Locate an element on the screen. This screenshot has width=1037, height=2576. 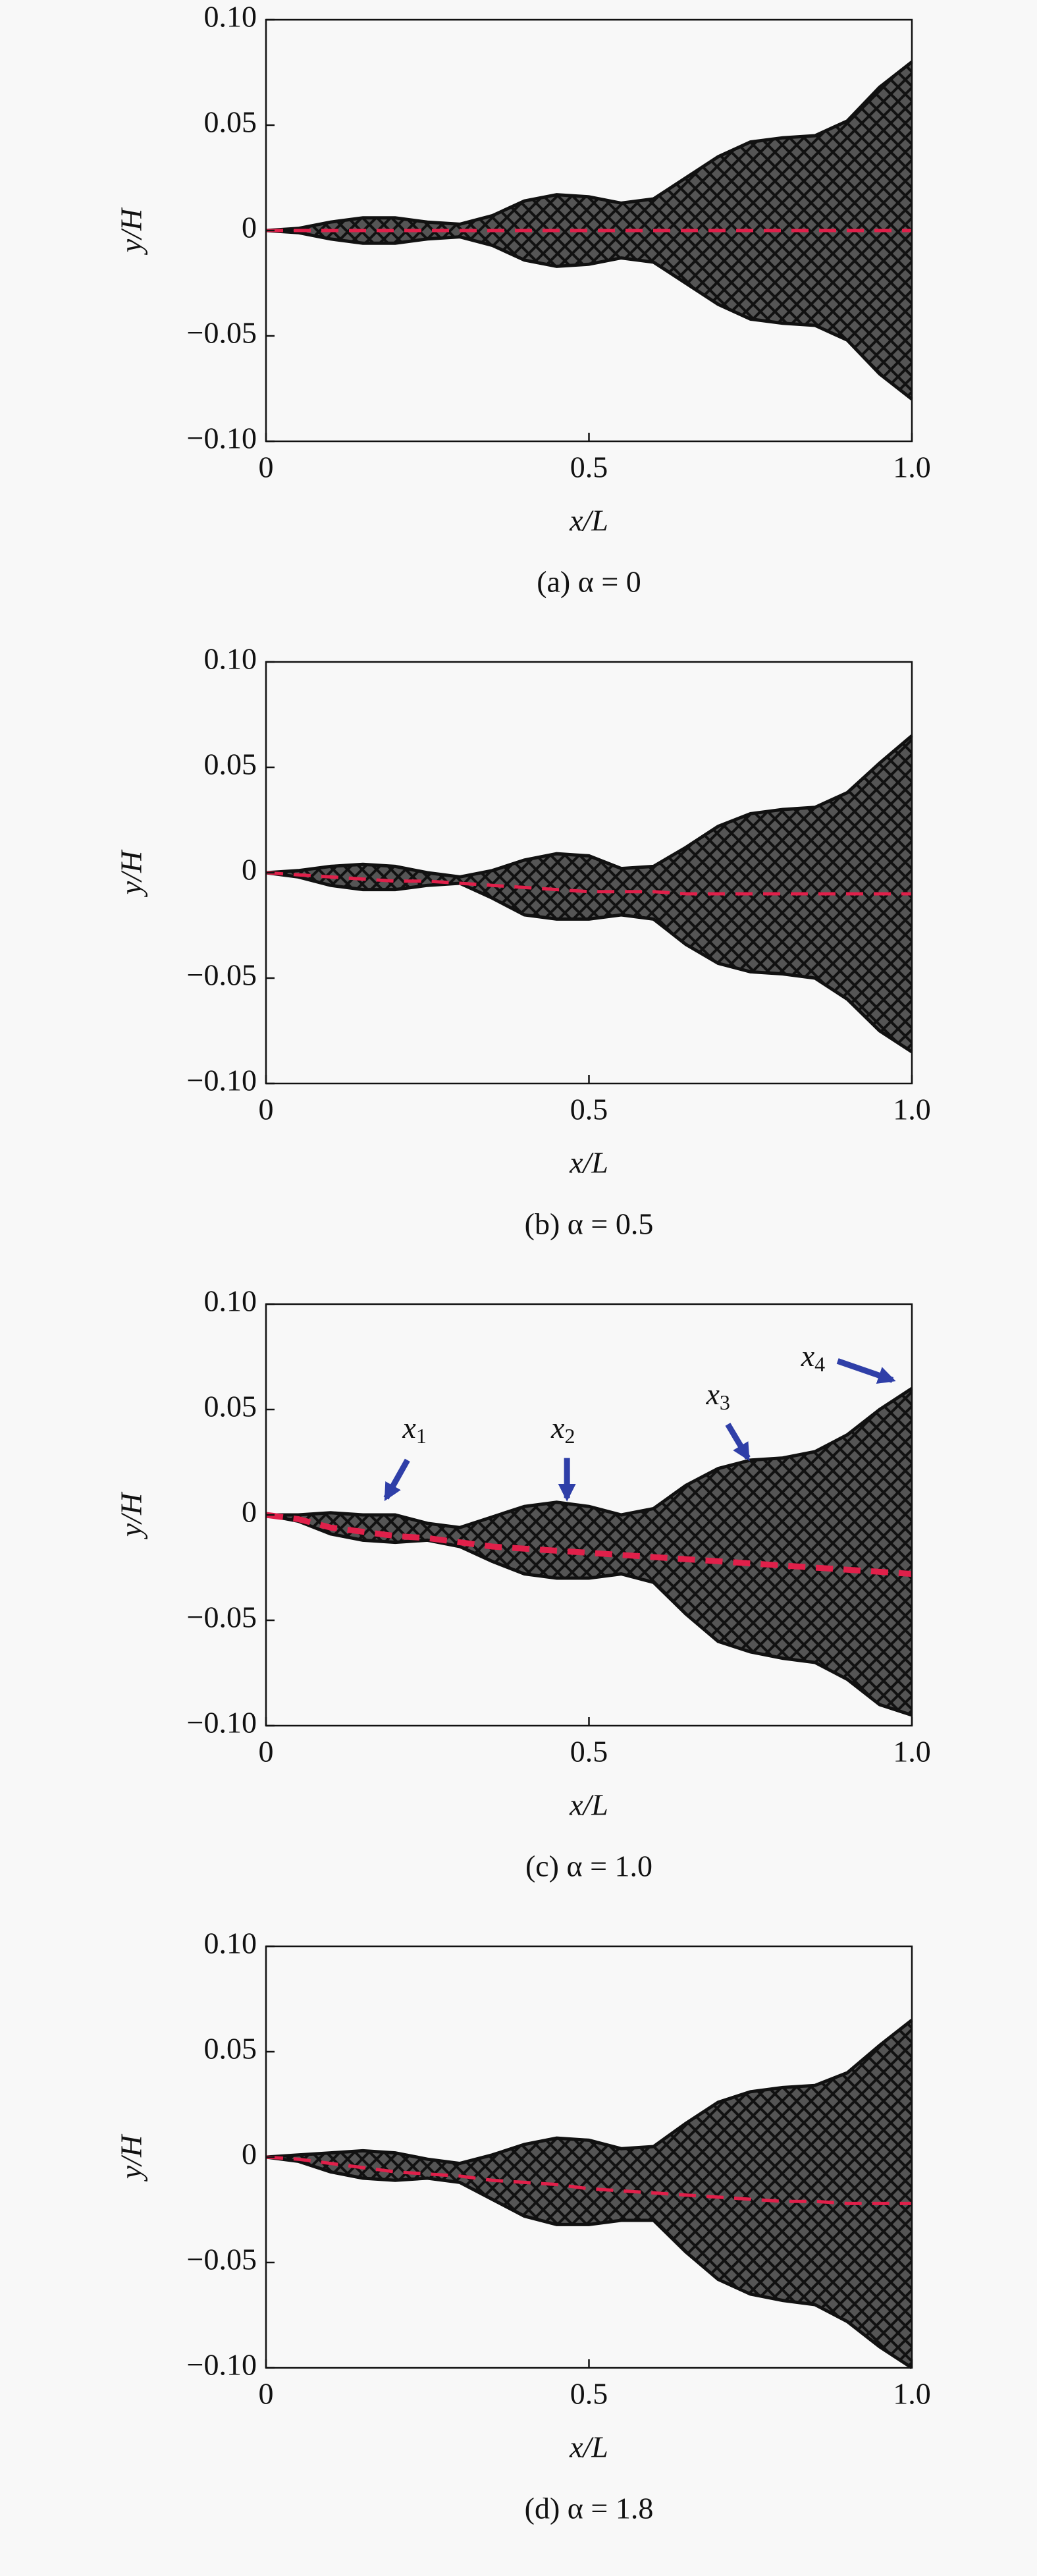
annotation-subscript: 2 is located at coordinates (569, 1436).